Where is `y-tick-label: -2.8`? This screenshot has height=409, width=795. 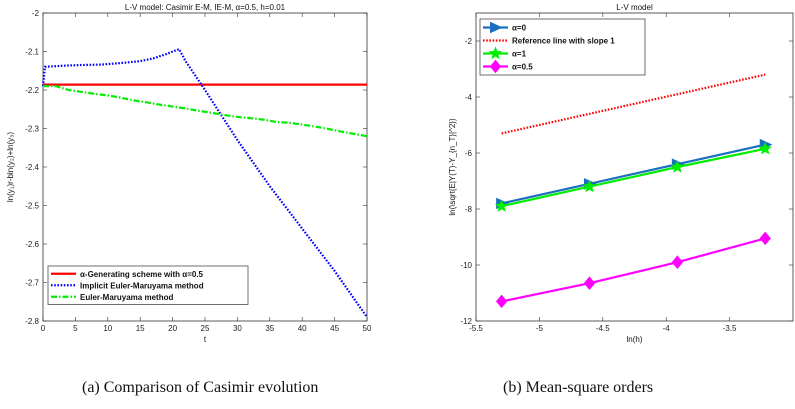 y-tick-label: -2.8 is located at coordinates (32, 321).